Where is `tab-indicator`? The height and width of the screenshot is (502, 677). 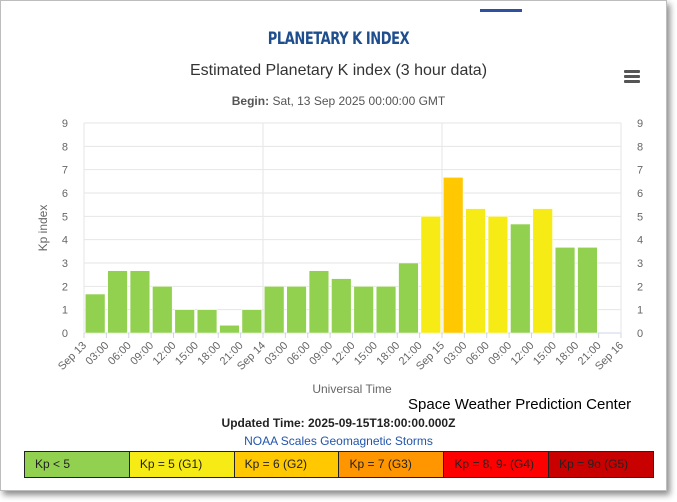
tab-indicator is located at coordinates (501, 10).